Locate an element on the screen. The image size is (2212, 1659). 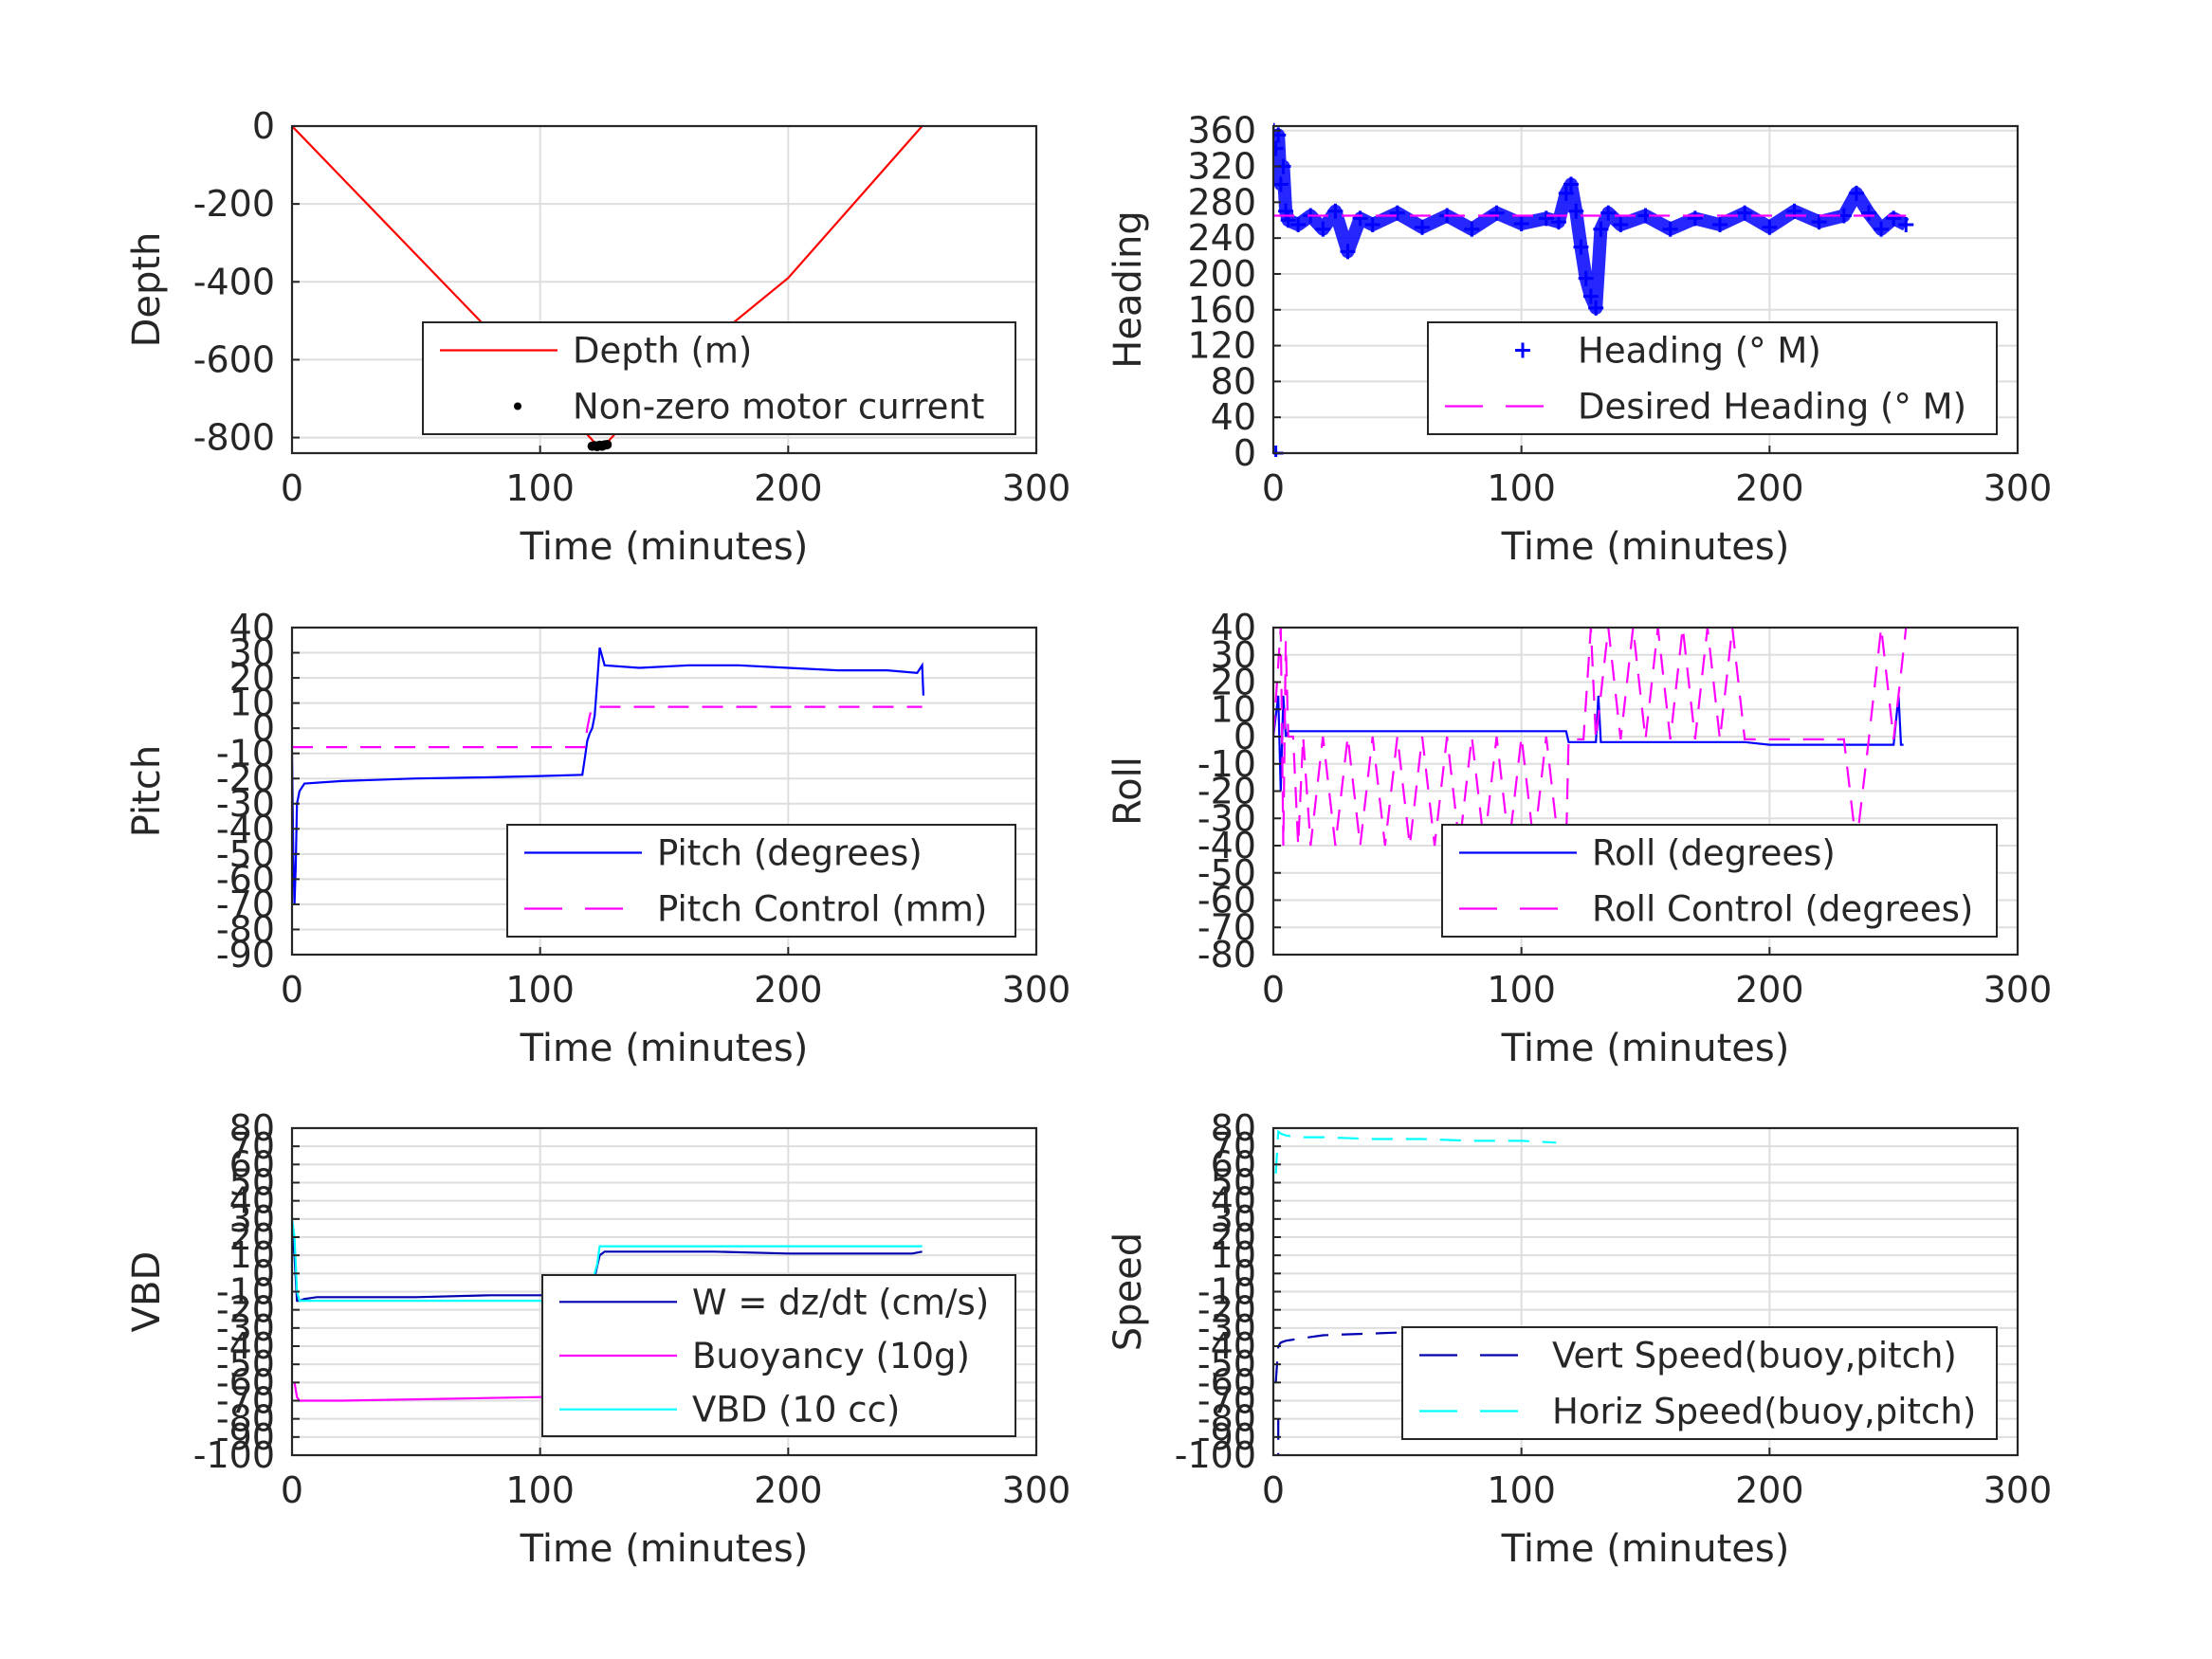
pitch-y-axis-label: Pitch is located at coordinates (147, 791).